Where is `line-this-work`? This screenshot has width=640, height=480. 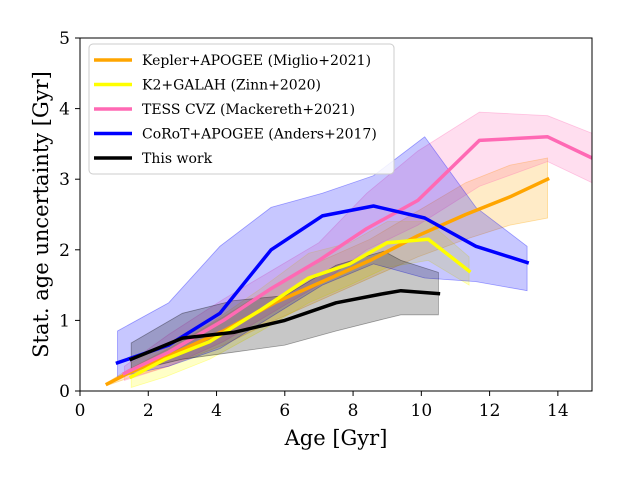
line-this-work is located at coordinates (284, 325).